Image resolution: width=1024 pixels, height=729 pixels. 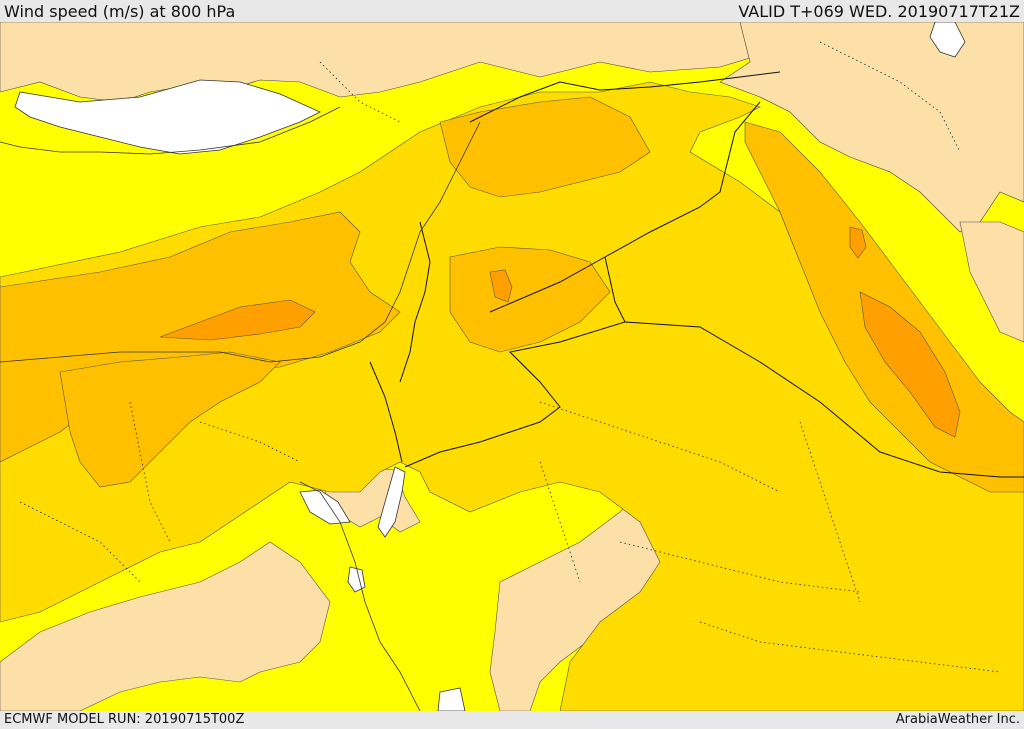 I want to click on valid-time: VALID T+069 WED. 20190717T21Z, so click(x=879, y=11).